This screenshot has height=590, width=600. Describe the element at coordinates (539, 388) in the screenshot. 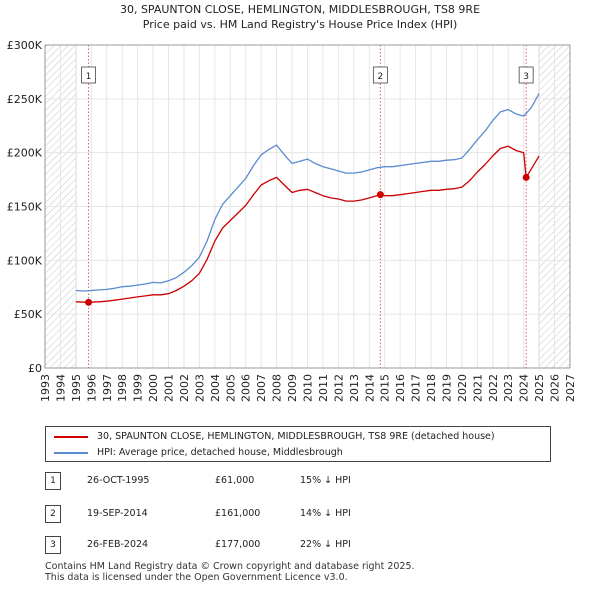

I see `x-tick-label: 2025` at that location.